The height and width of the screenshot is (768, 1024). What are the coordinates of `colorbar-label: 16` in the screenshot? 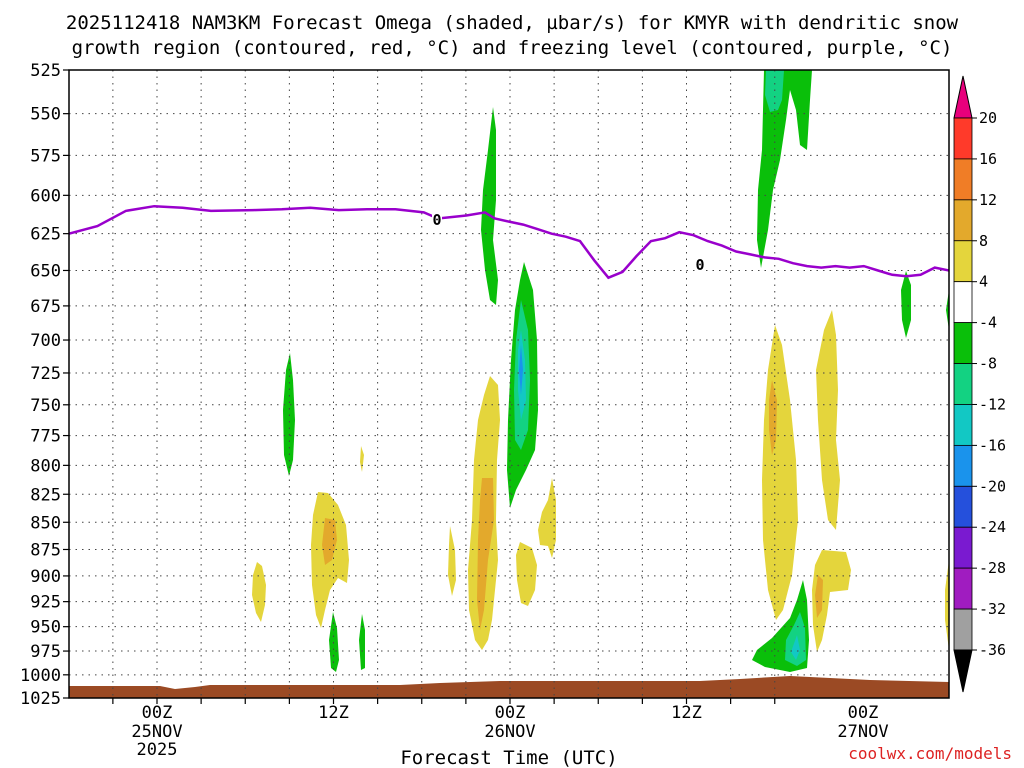 It's located at (988, 159).